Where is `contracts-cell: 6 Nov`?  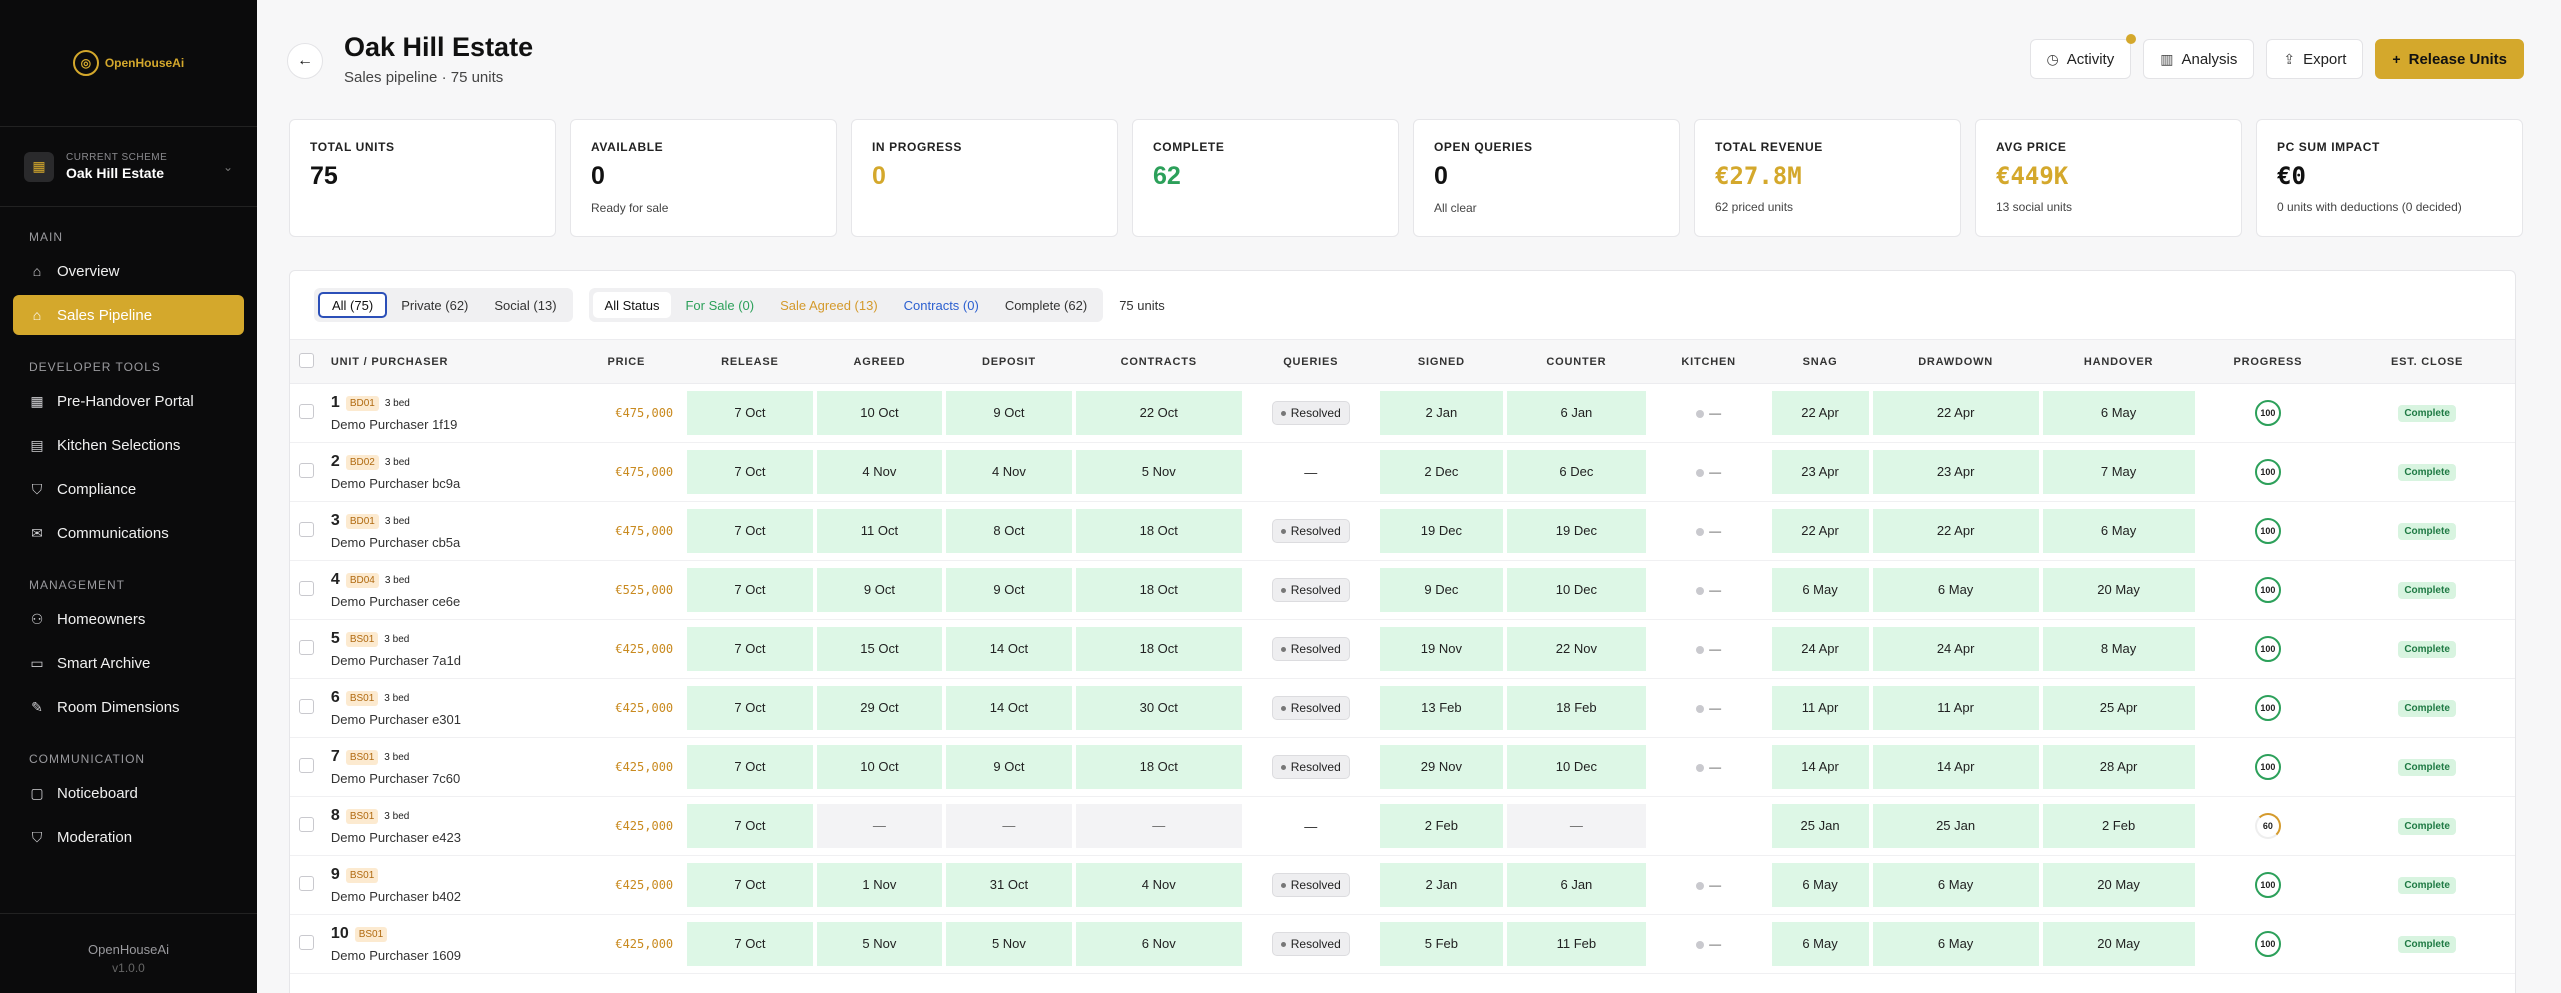
contracts-cell: 6 Nov is located at coordinates (1158, 944).